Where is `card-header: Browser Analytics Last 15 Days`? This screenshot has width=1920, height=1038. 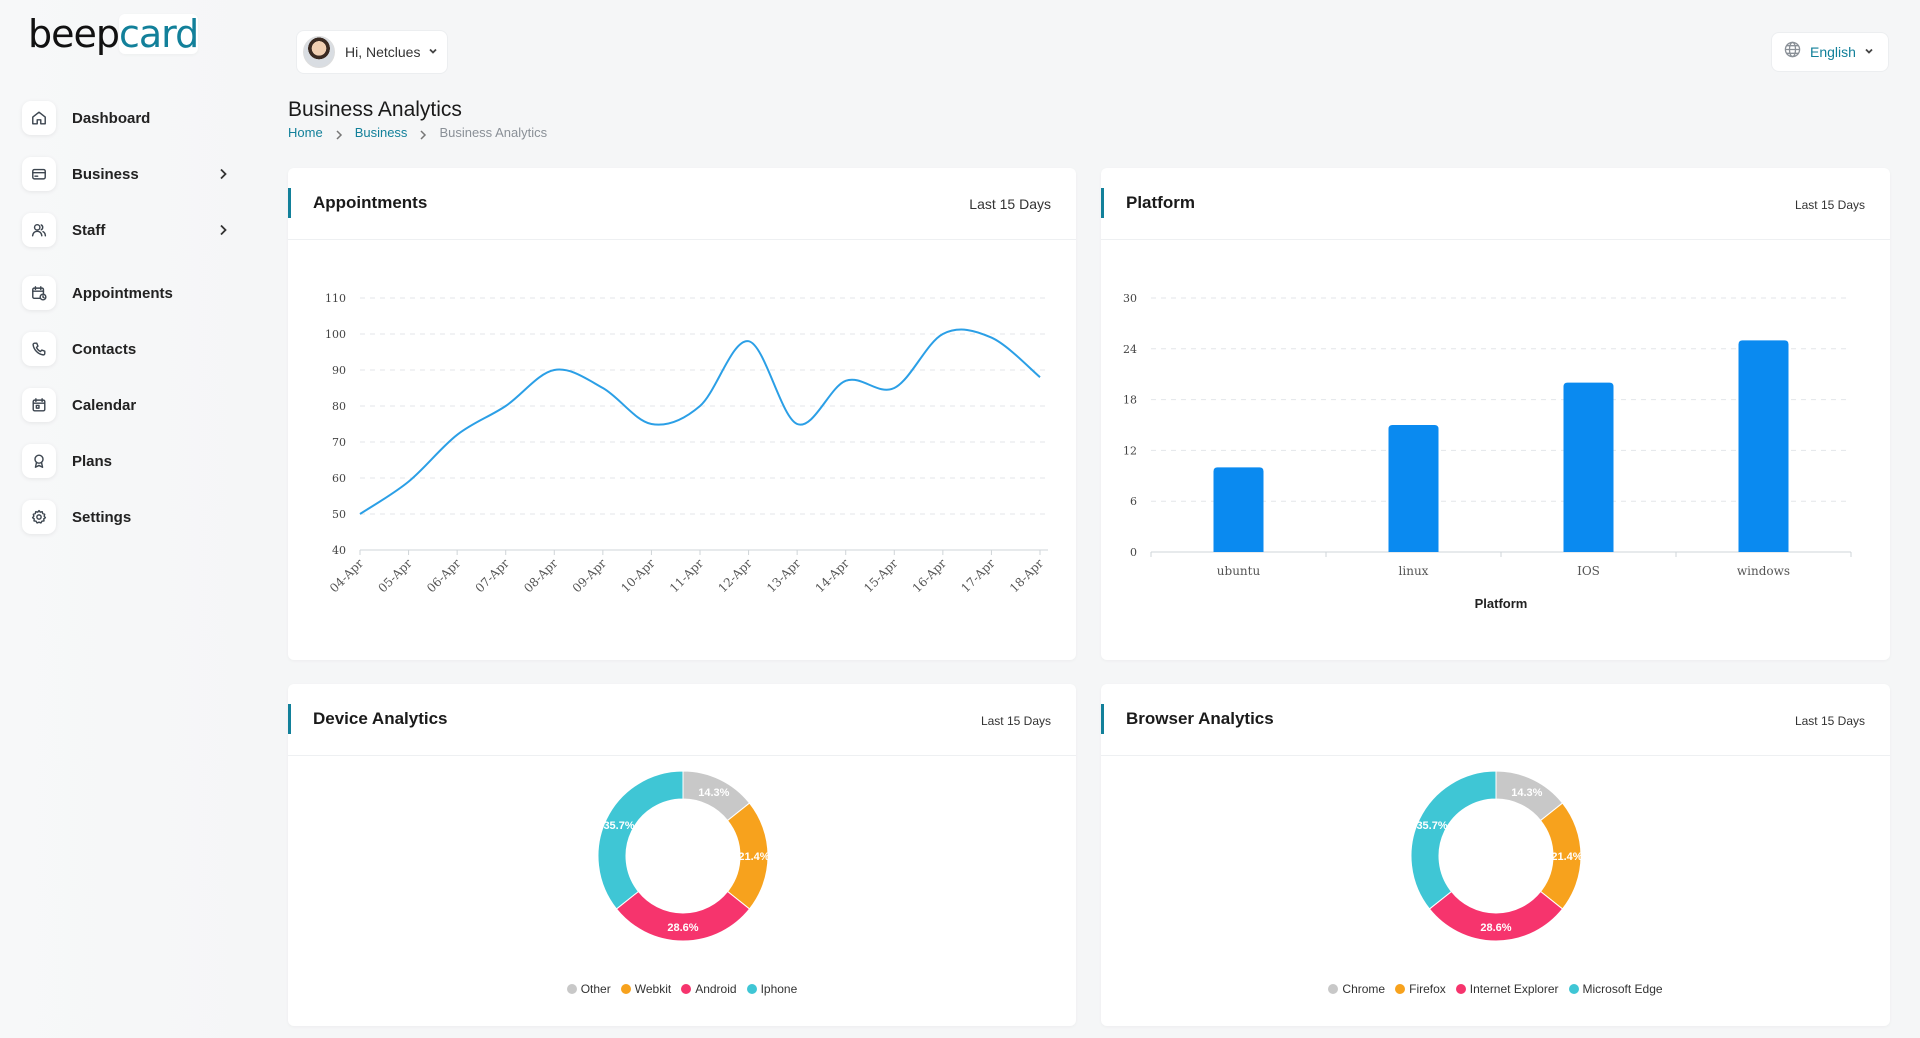
card-header: Browser Analytics Last 15 Days is located at coordinates (1495, 720).